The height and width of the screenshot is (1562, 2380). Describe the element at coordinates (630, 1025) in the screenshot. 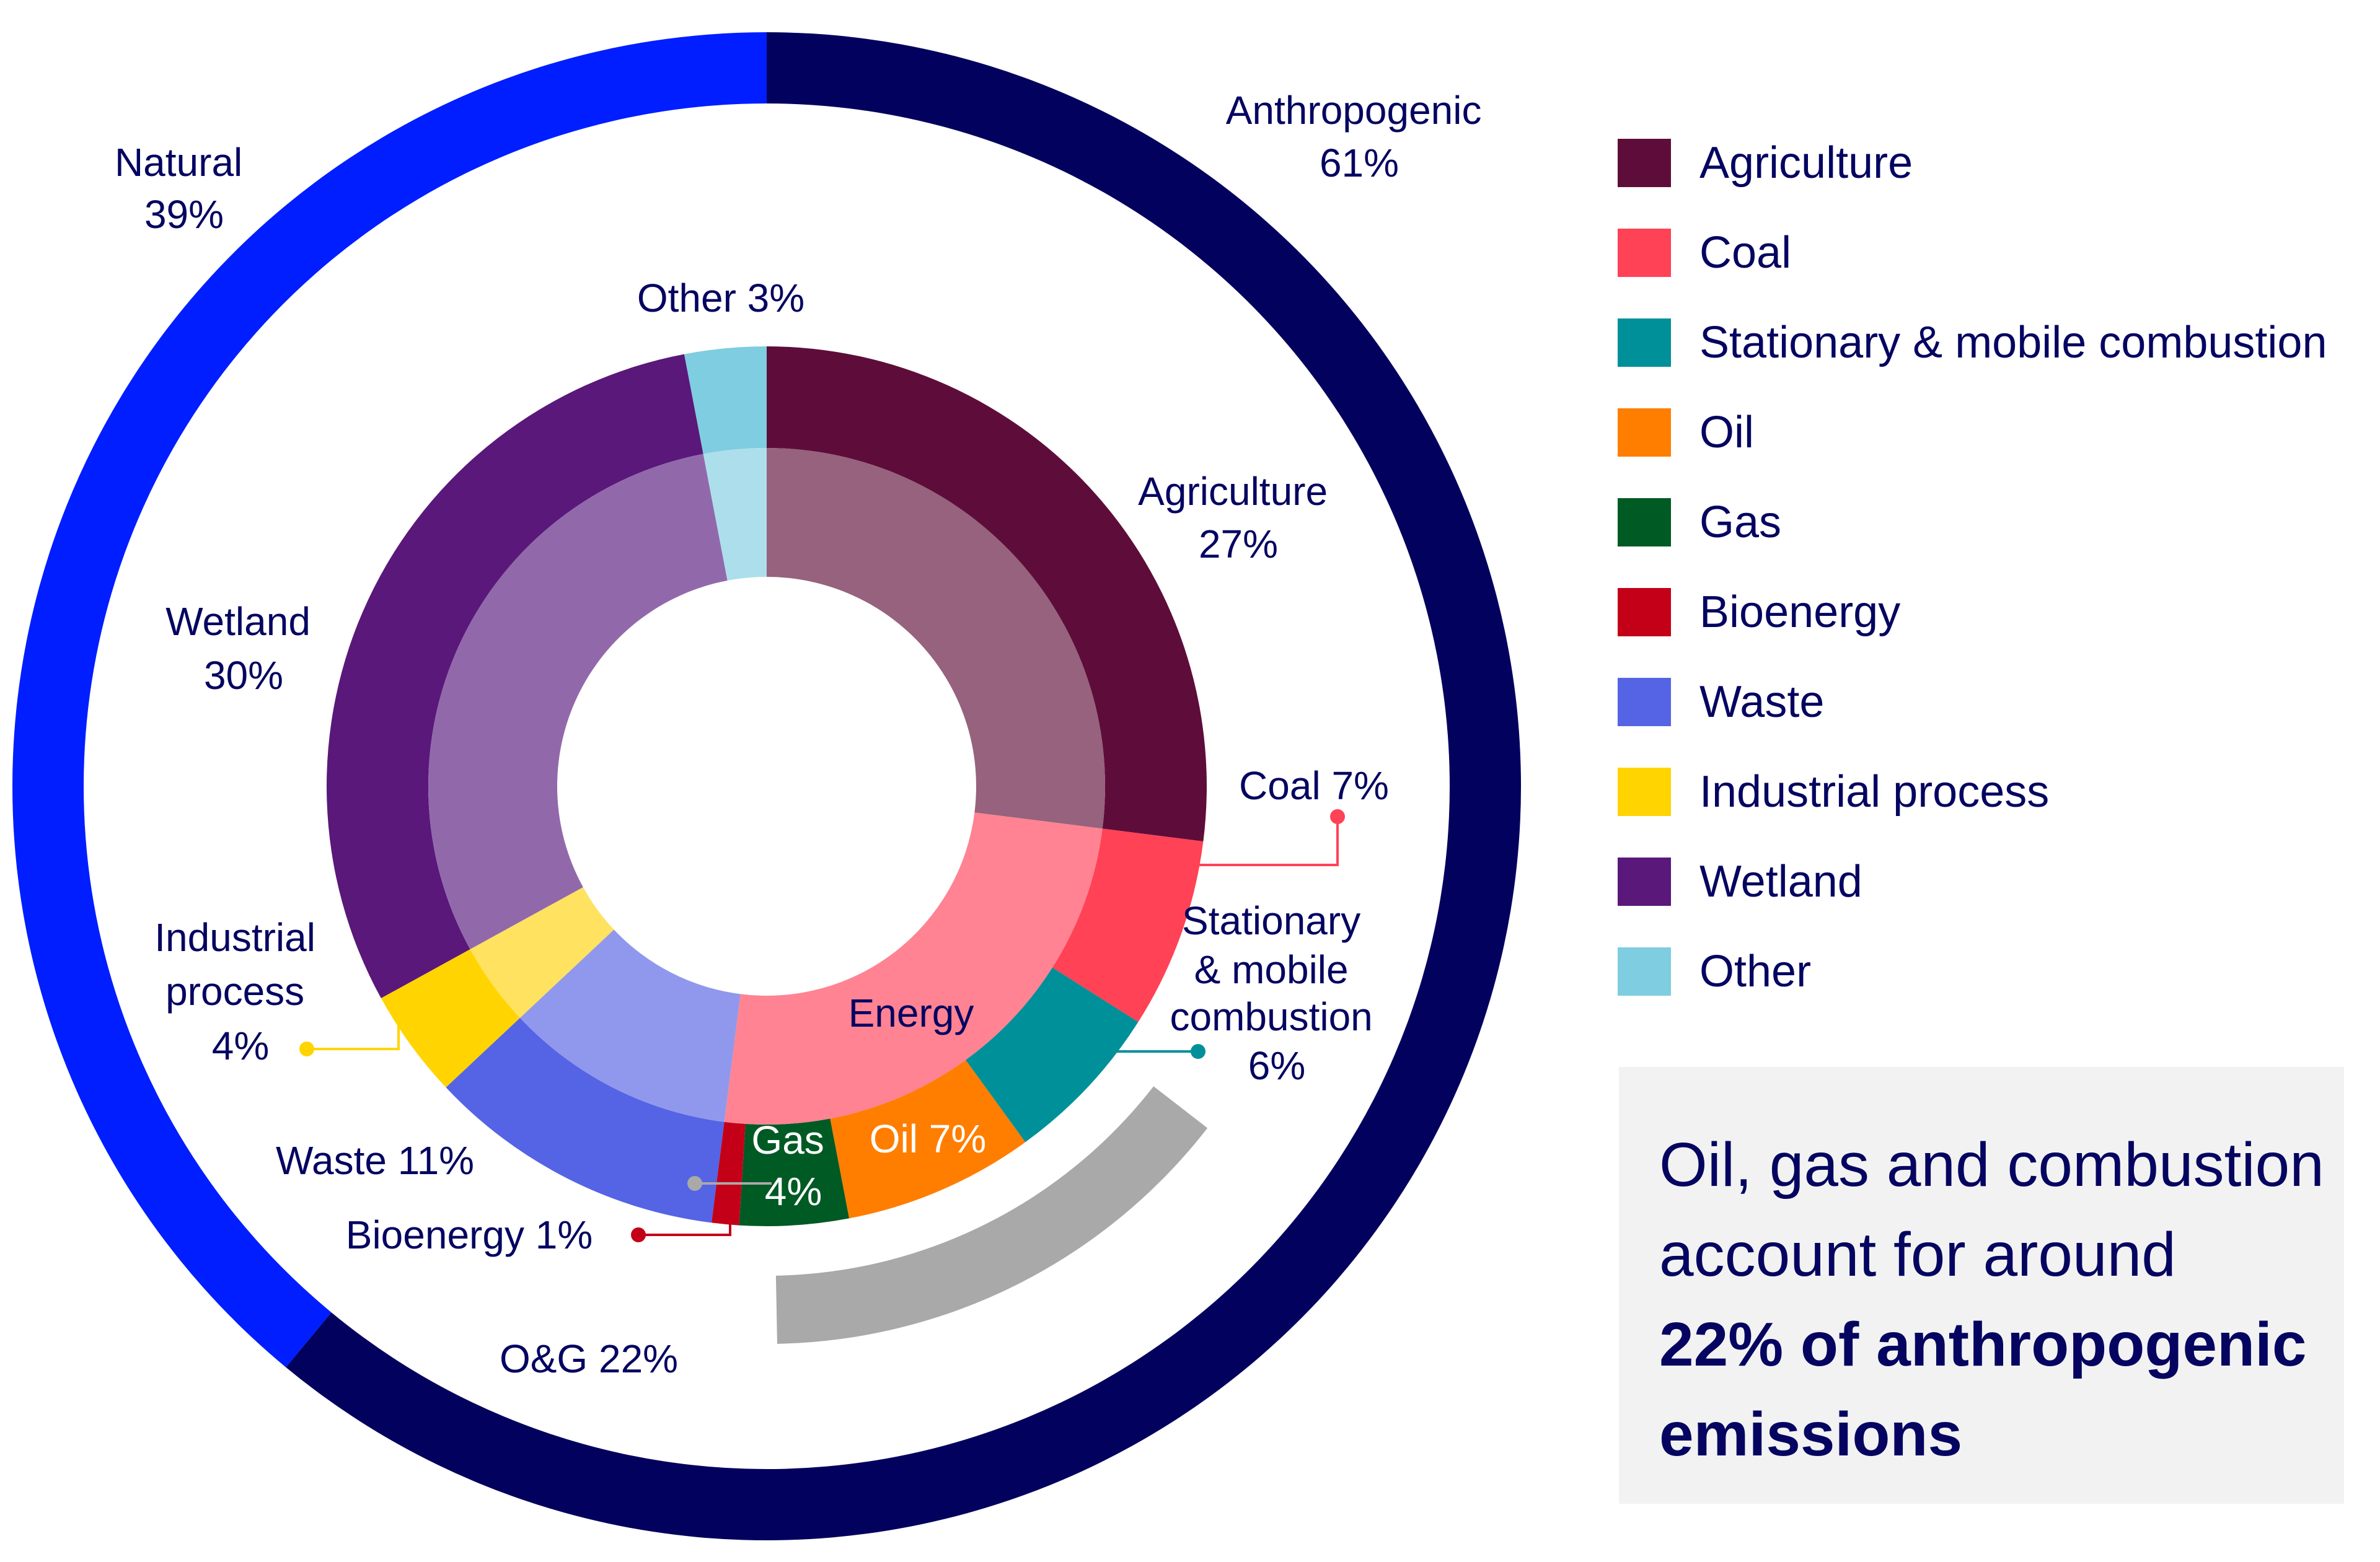

I see `group-segment-waste` at that location.